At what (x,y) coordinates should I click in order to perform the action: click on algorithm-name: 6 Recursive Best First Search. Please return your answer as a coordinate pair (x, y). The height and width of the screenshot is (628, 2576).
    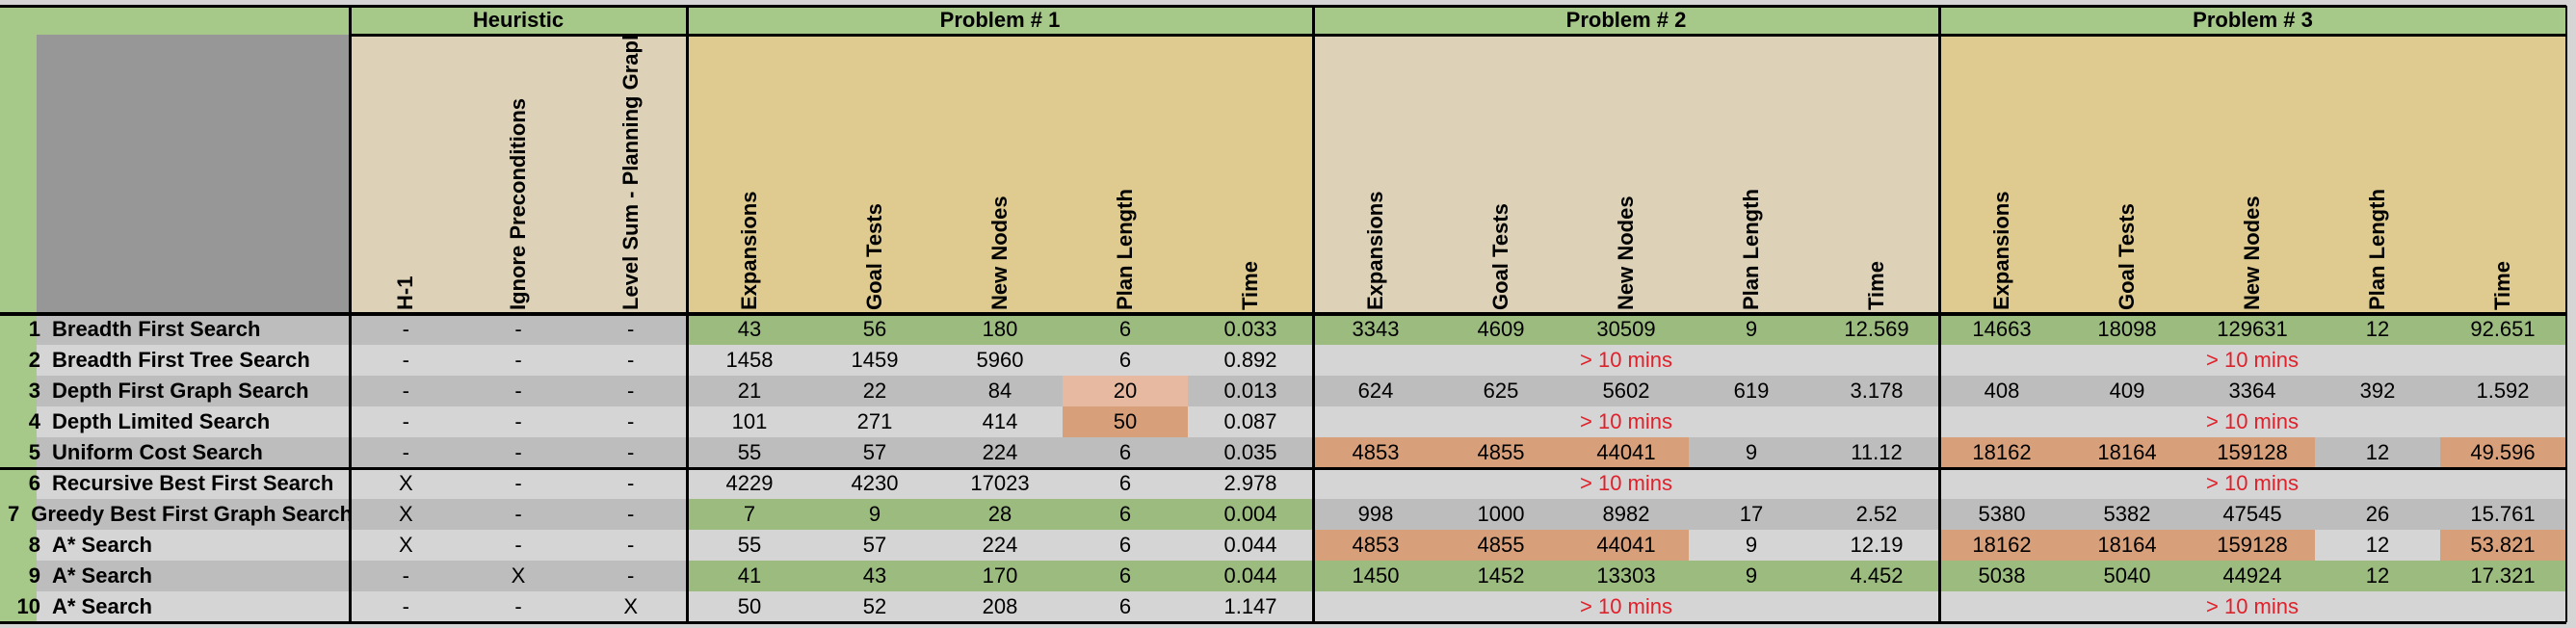
    Looking at the image, I should click on (179, 483).